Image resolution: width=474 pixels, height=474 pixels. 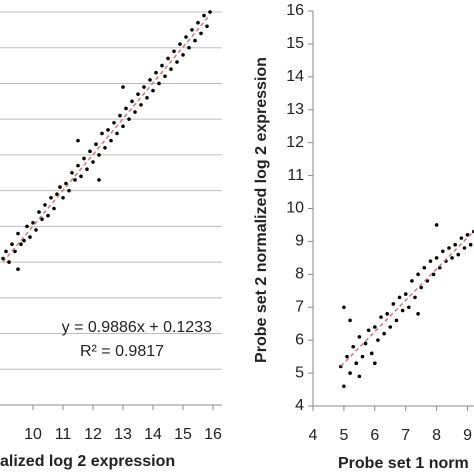 What do you see at coordinates (93, 434) in the screenshot?
I see `x-tick-label: 12` at bounding box center [93, 434].